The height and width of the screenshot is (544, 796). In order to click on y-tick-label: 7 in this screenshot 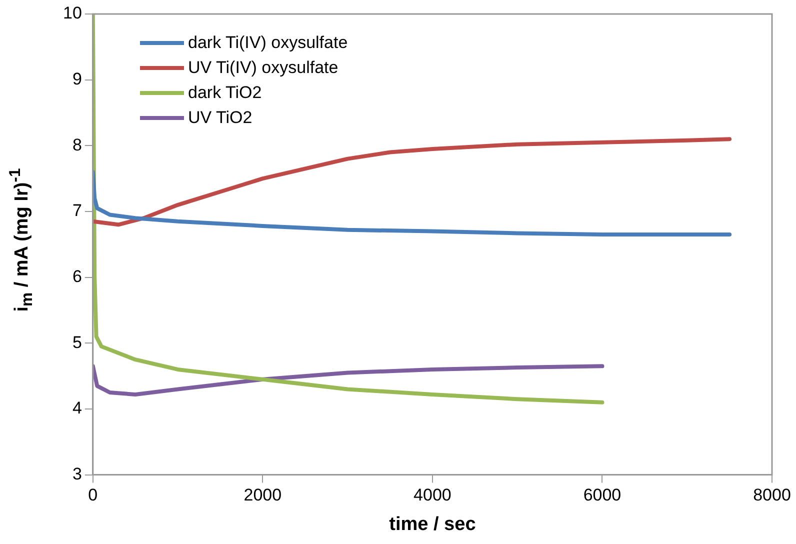, I will do `click(77, 210)`.